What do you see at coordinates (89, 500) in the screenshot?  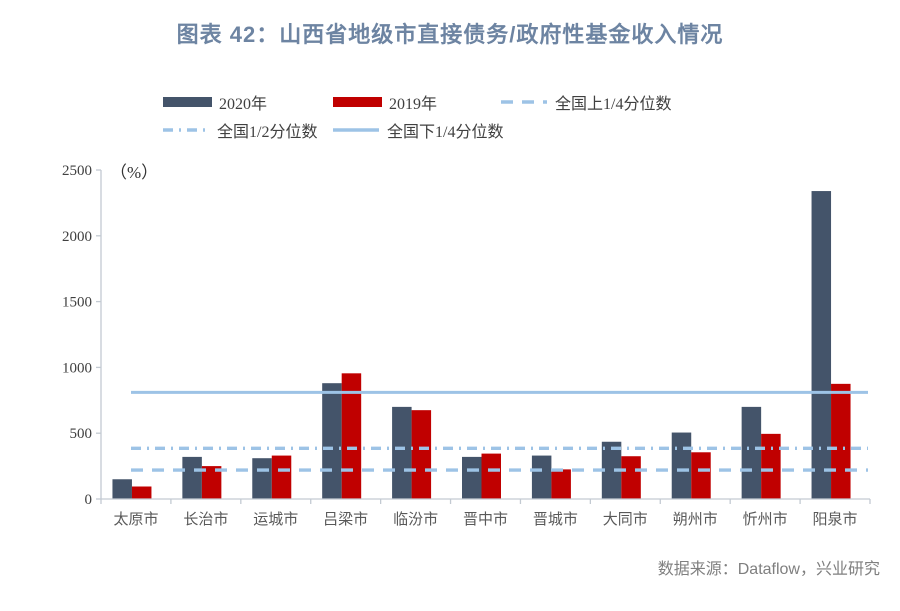 I see `y-tick-label: 0` at bounding box center [89, 500].